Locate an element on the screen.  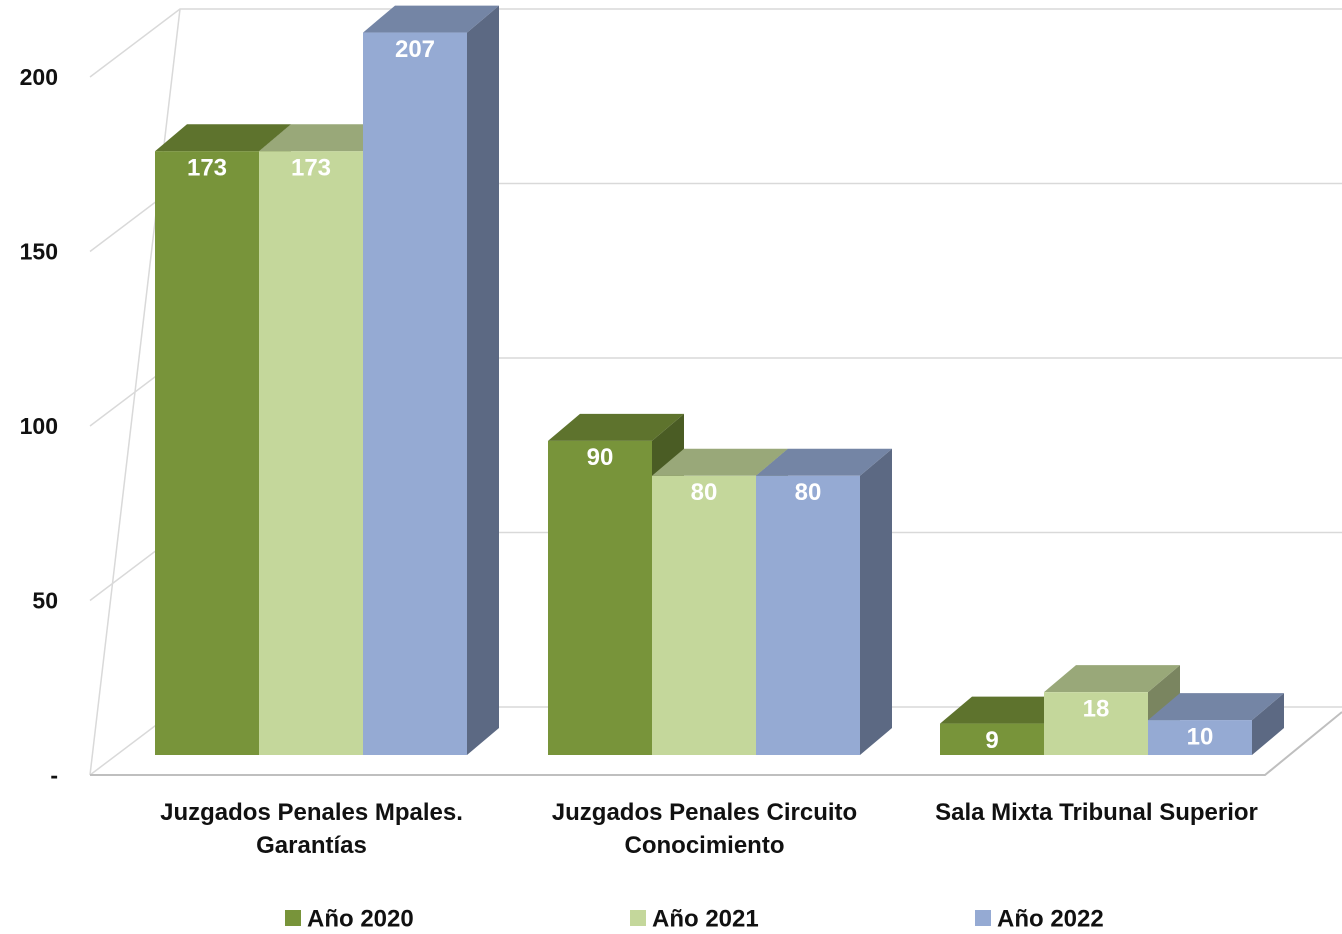
legend-label: Año 2021 is located at coordinates (705, 918).